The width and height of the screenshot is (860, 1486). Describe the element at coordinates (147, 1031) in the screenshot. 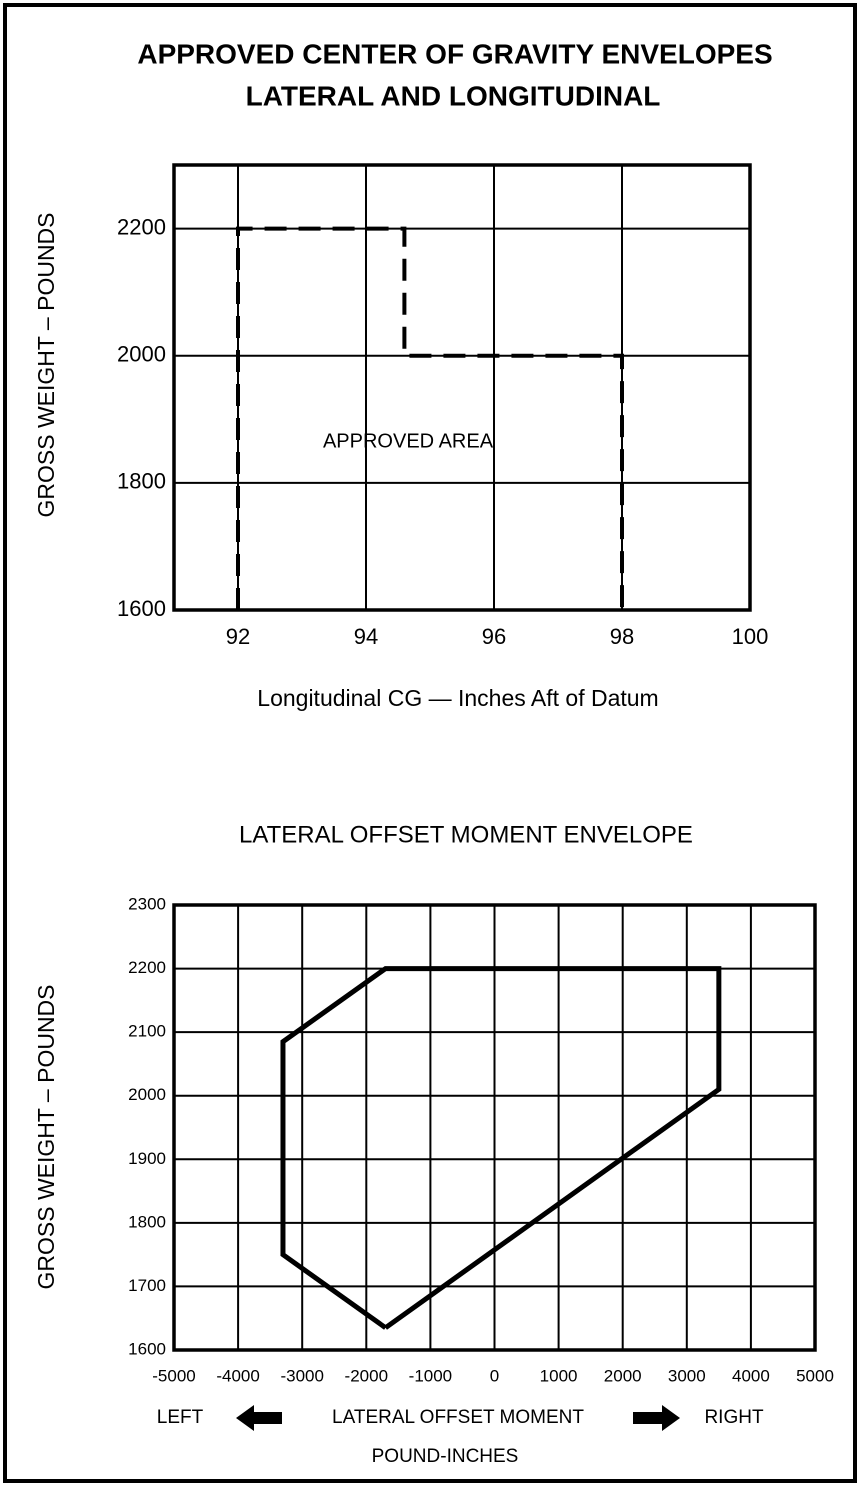

I see `y-tick-label: 2100` at that location.